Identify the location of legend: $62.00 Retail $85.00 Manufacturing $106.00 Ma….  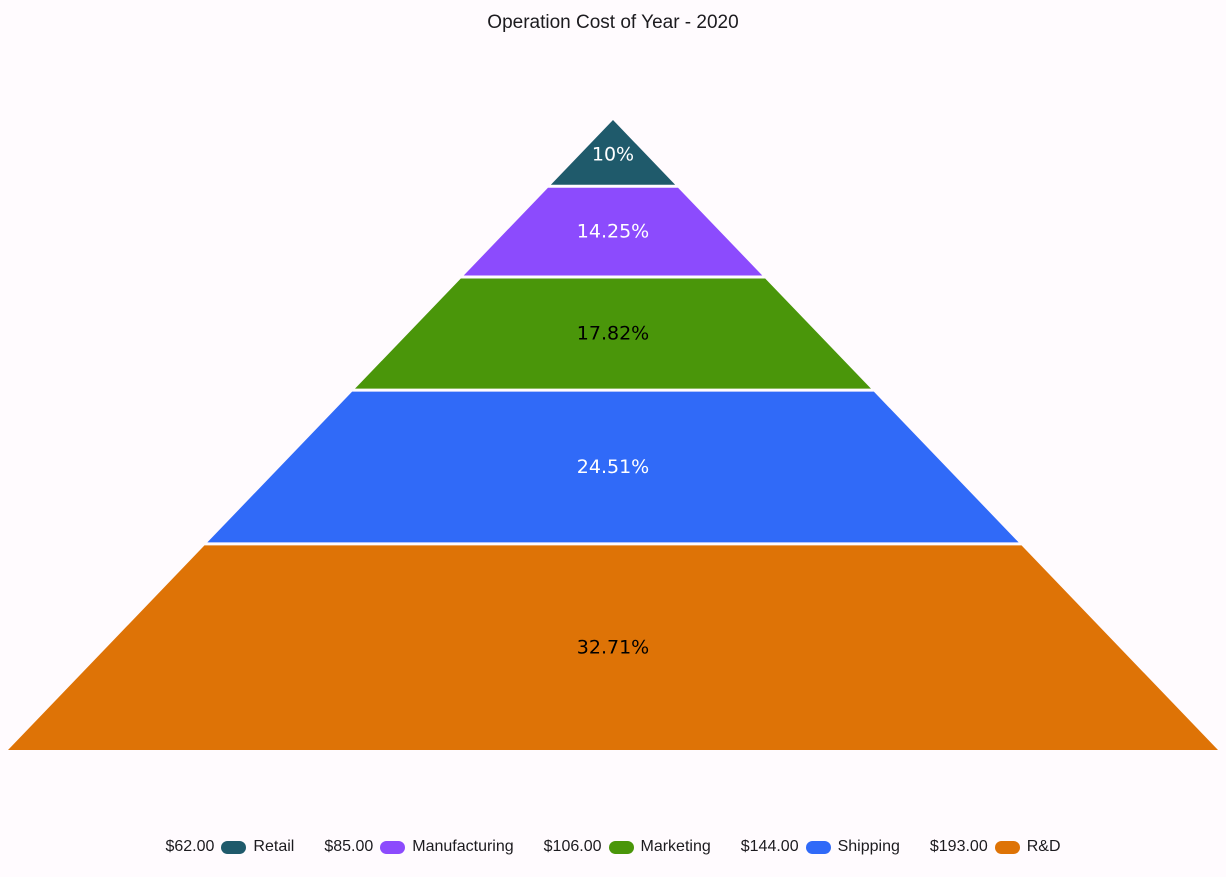
(613, 847).